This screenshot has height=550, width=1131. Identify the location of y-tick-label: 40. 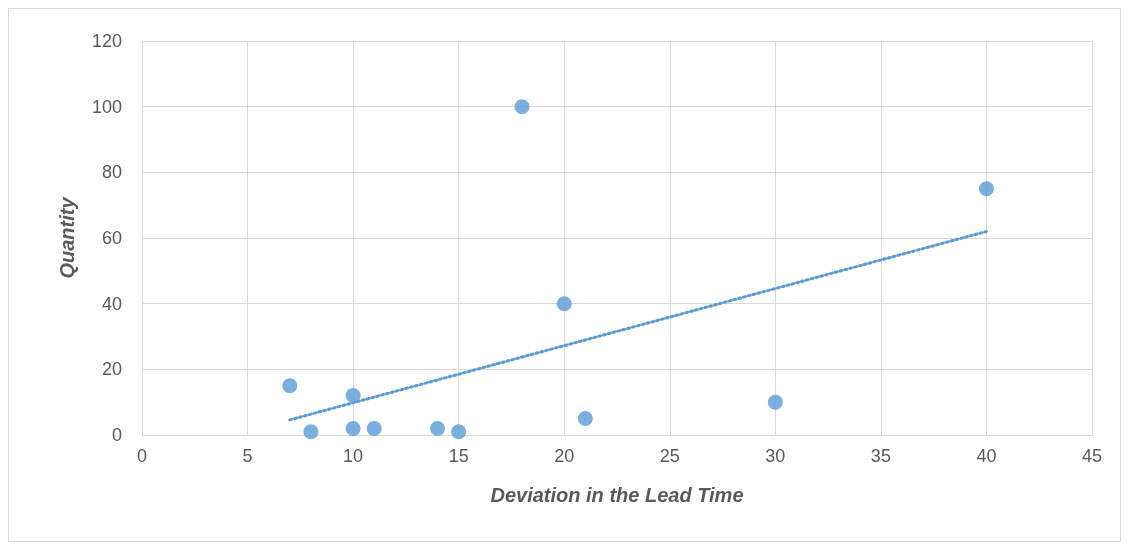
(111, 303).